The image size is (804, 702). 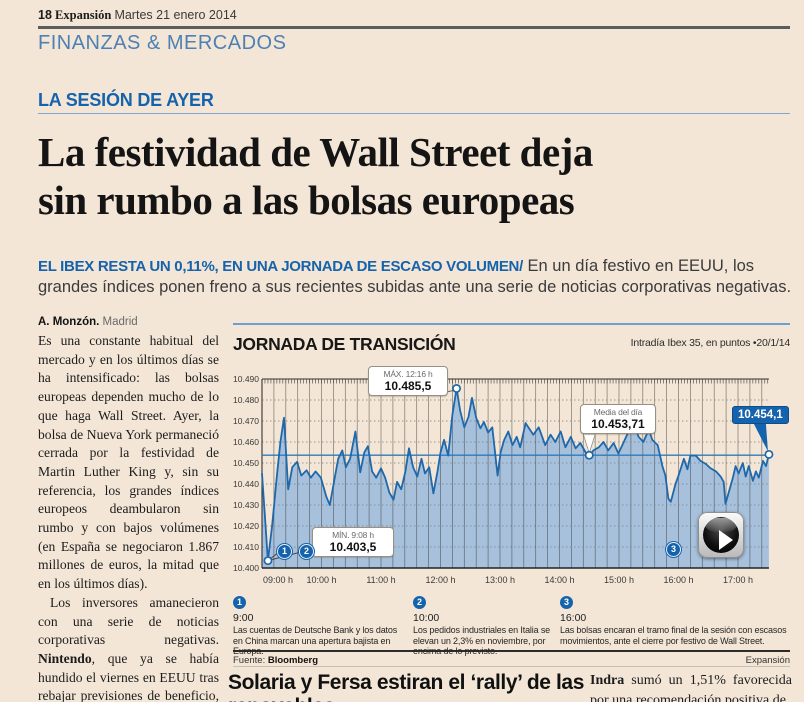 I want to click on svg-text: 10.400, so click(x=246, y=568).